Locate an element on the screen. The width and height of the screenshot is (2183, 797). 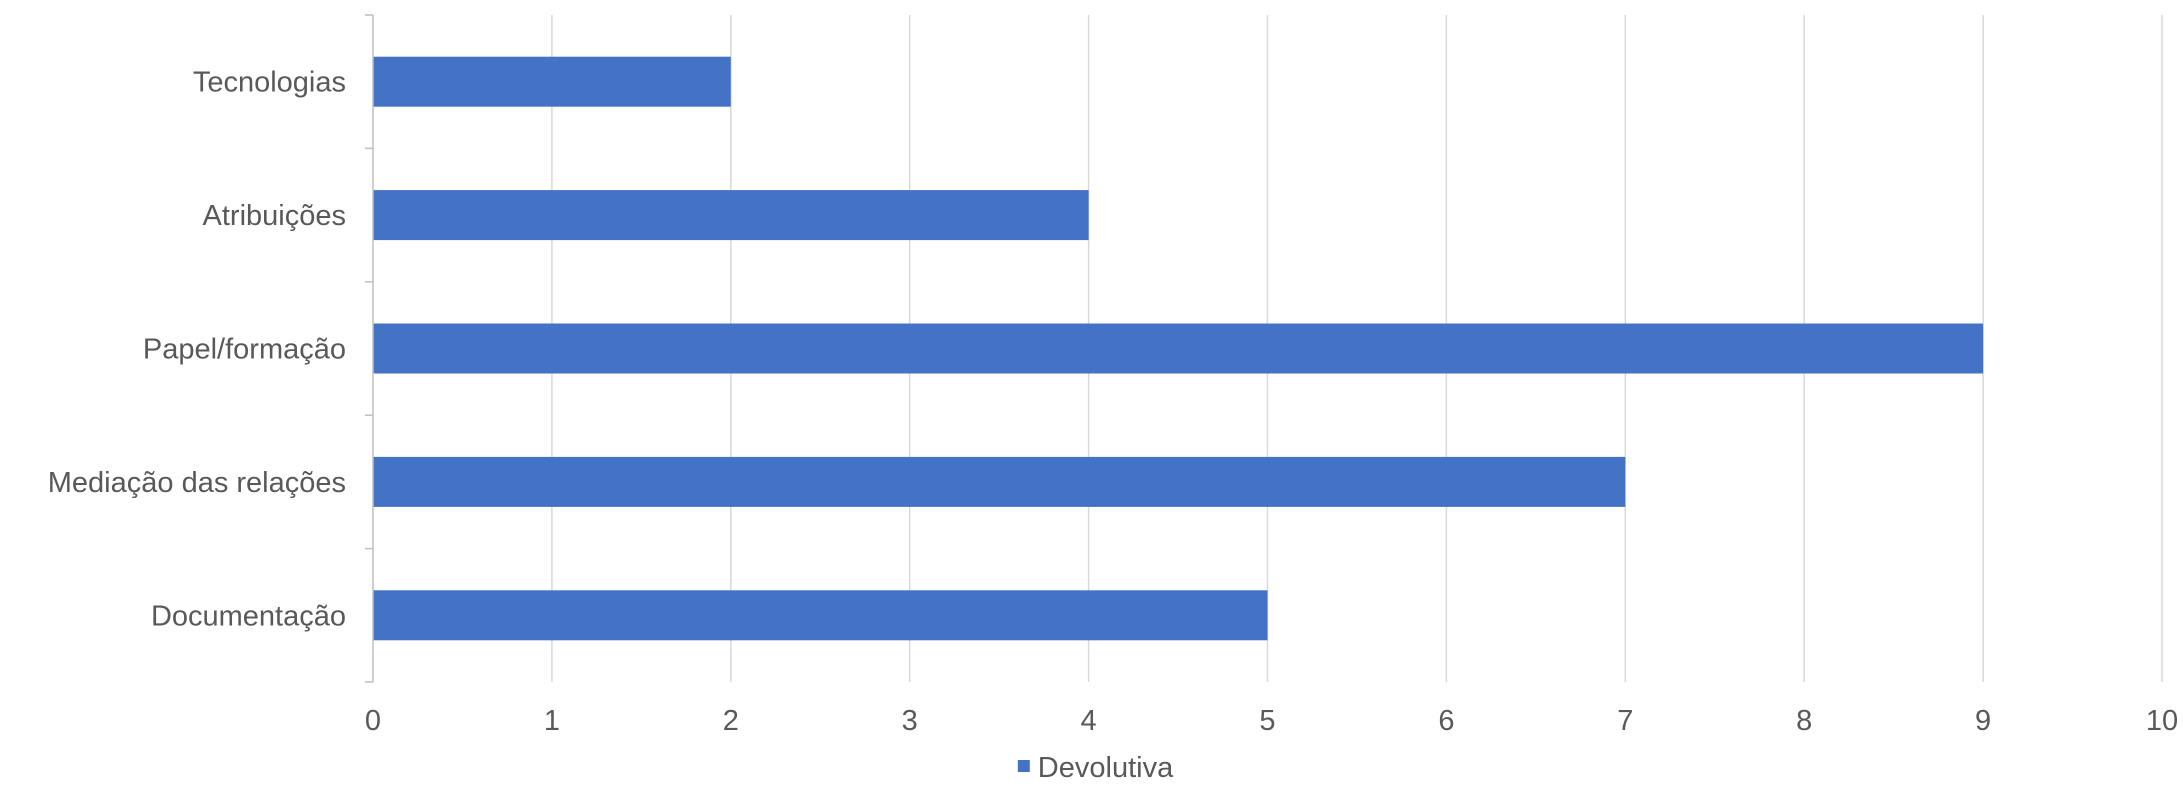
x-tick-label: 9 is located at coordinates (1983, 721).